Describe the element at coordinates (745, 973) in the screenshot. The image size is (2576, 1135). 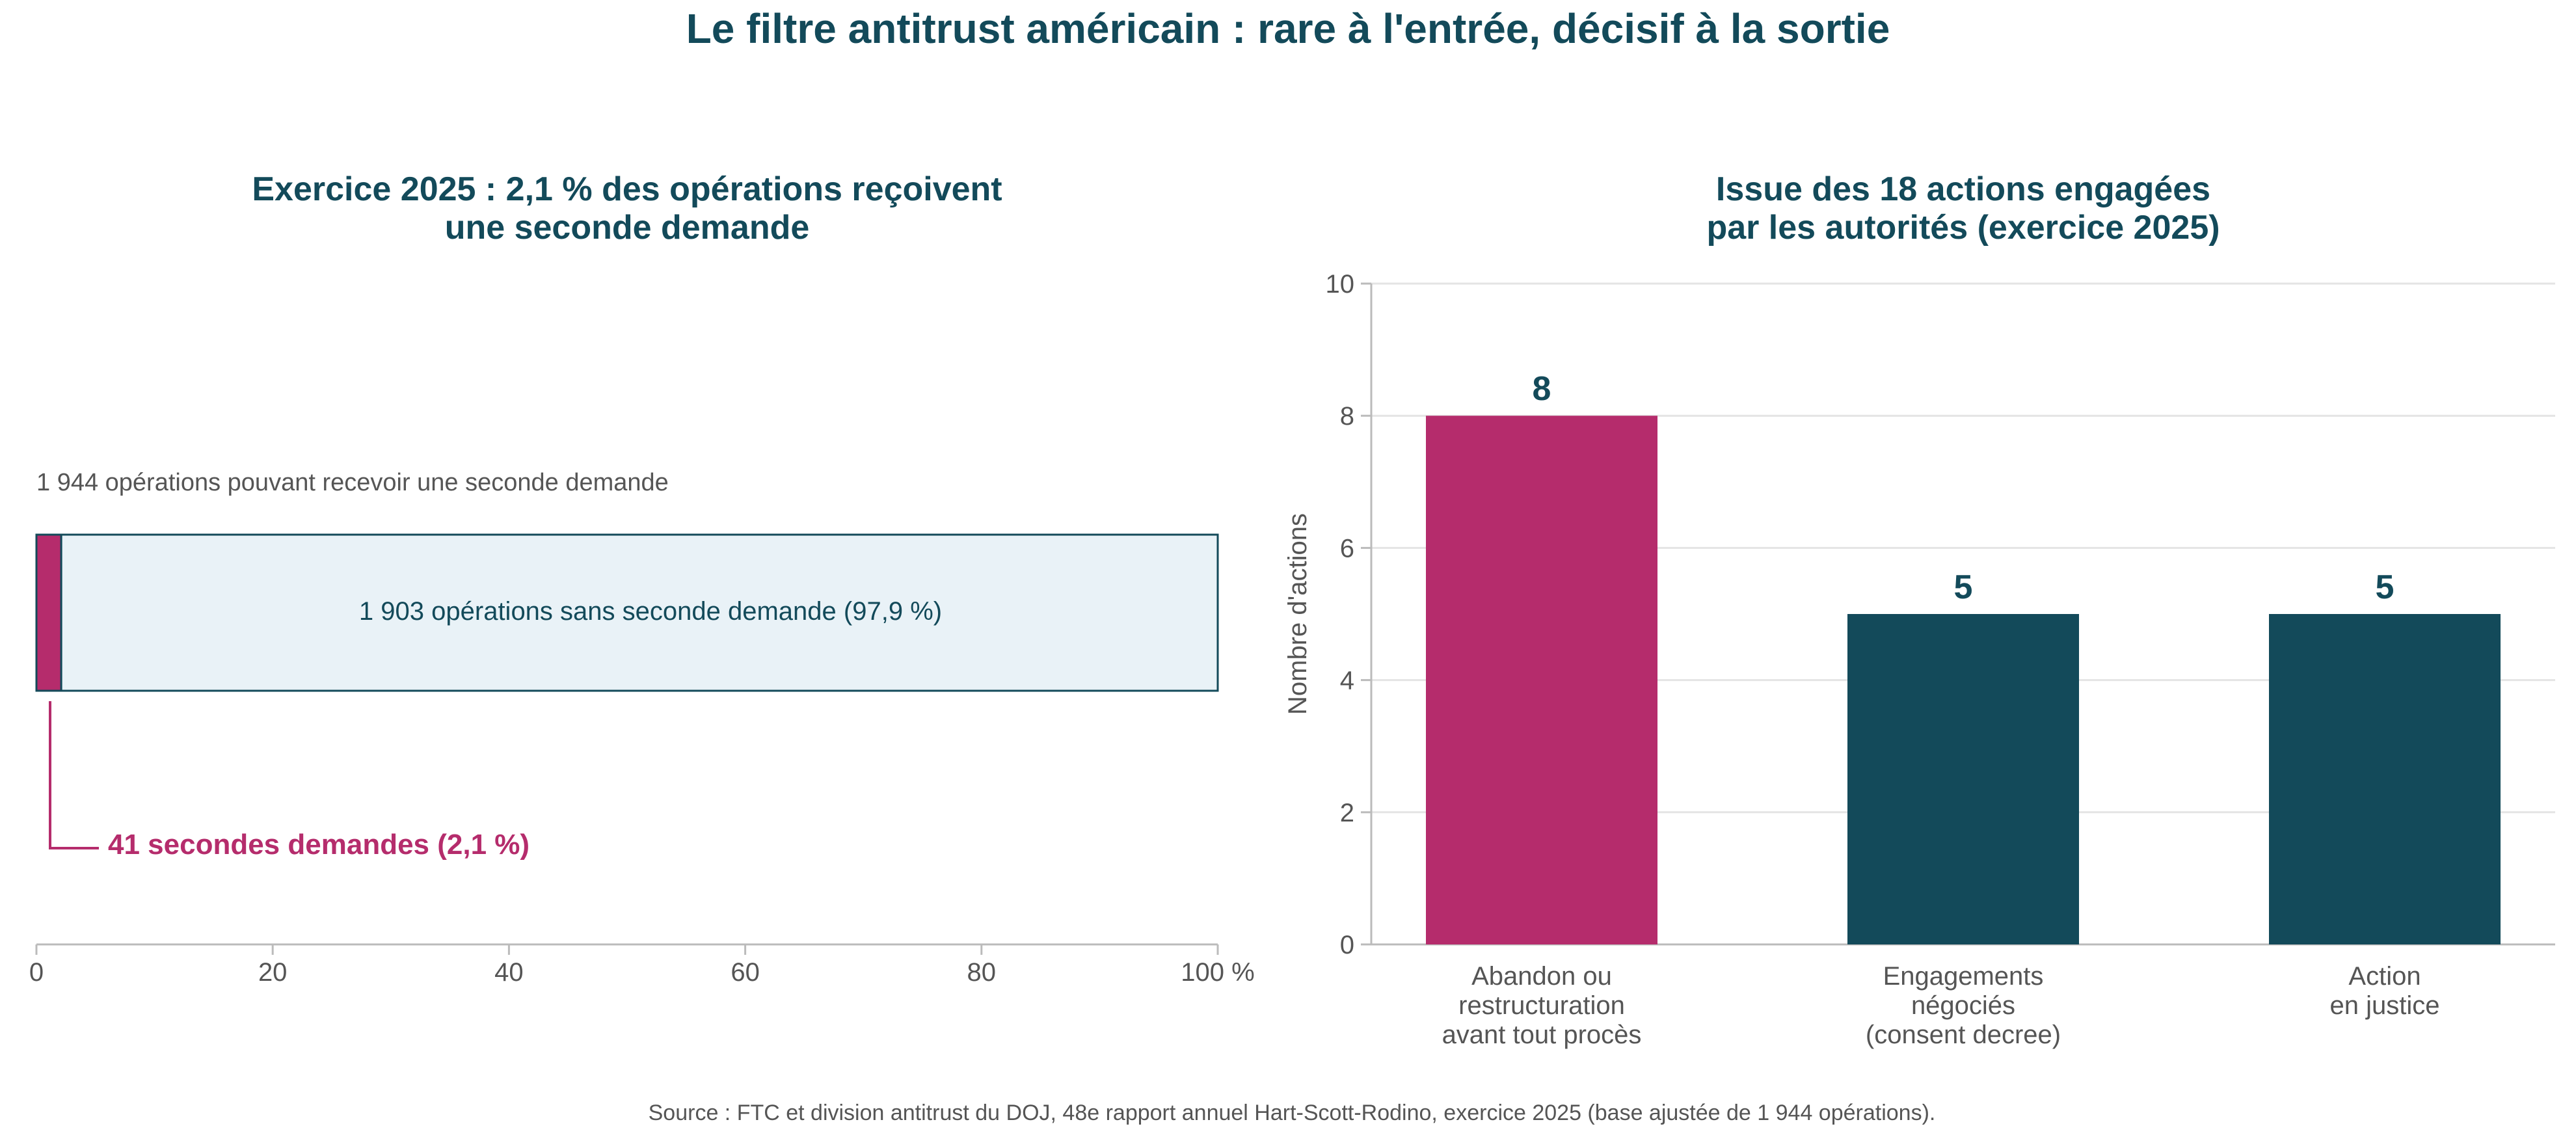
I see `left-x-tick-label: 60` at that location.